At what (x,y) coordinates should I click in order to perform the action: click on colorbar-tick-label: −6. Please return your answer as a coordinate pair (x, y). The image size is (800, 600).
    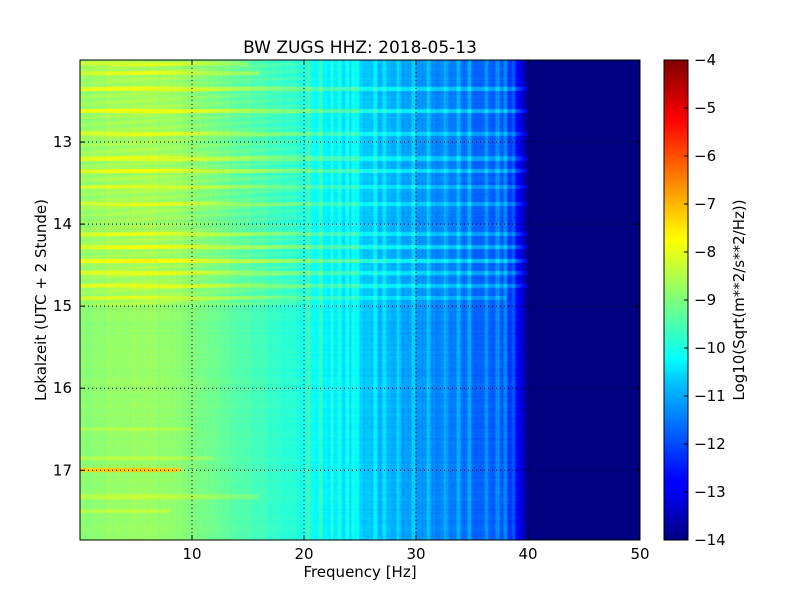
    Looking at the image, I should click on (705, 156).